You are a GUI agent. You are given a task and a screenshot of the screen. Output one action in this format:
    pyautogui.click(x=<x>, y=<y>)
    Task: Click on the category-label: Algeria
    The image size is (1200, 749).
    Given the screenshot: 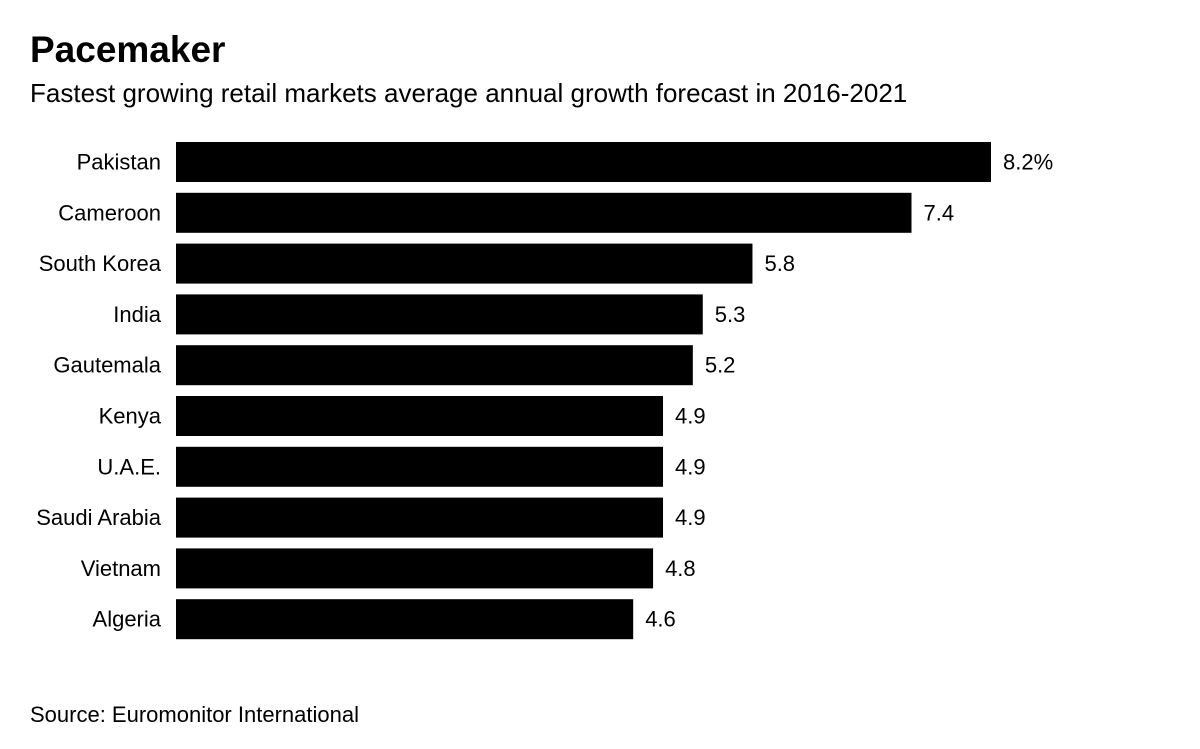 What is the action you would take?
    pyautogui.click(x=127, y=619)
    